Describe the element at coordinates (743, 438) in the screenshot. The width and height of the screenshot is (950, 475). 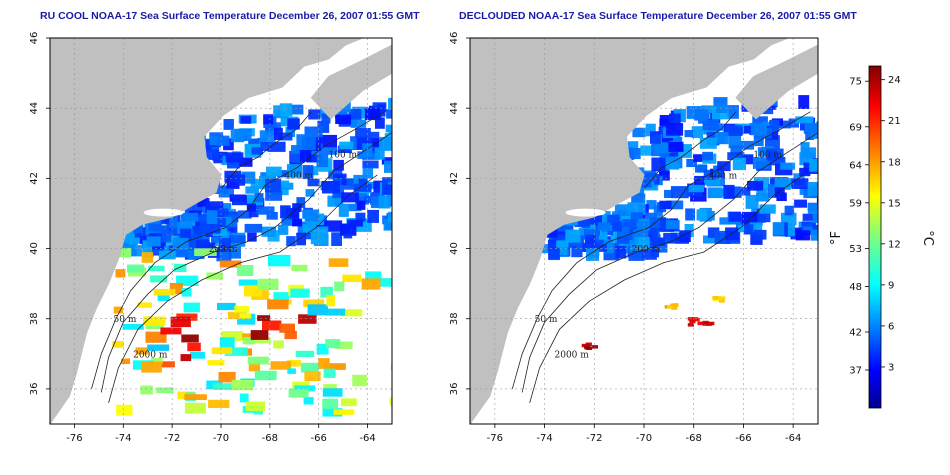
I see `lon-tick-label: -66` at that location.